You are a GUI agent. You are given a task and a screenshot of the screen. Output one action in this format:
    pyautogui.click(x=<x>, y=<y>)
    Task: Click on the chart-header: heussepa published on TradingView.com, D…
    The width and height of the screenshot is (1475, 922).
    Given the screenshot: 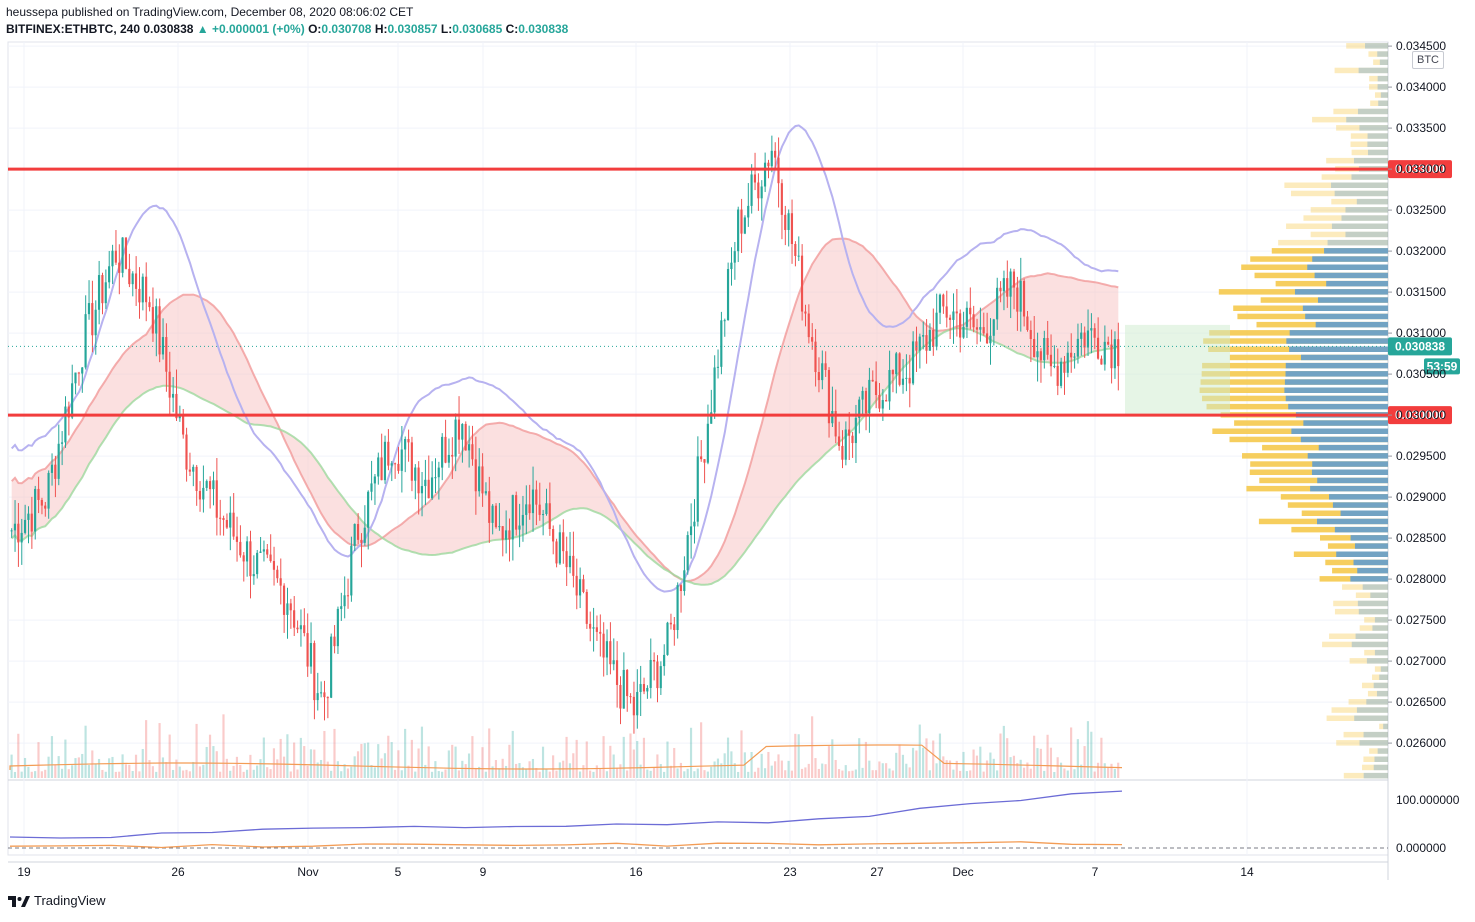 What is the action you would take?
    pyautogui.click(x=287, y=21)
    